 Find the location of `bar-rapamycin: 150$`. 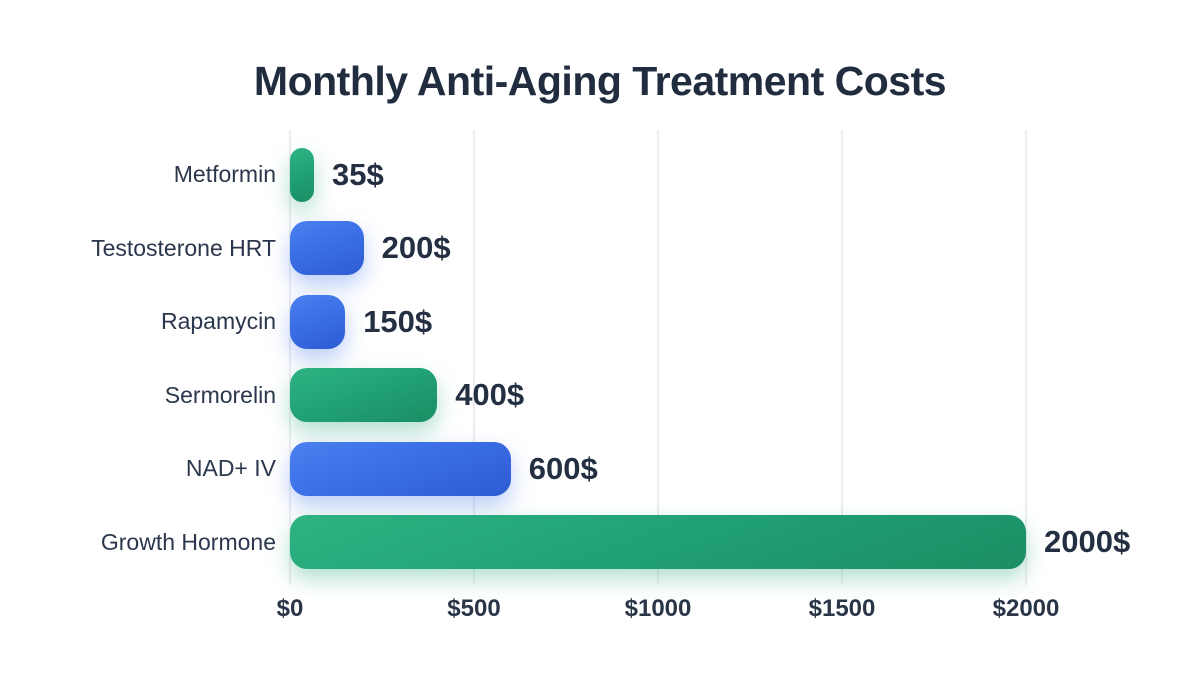

bar-rapamycin: 150$ is located at coordinates (361, 321).